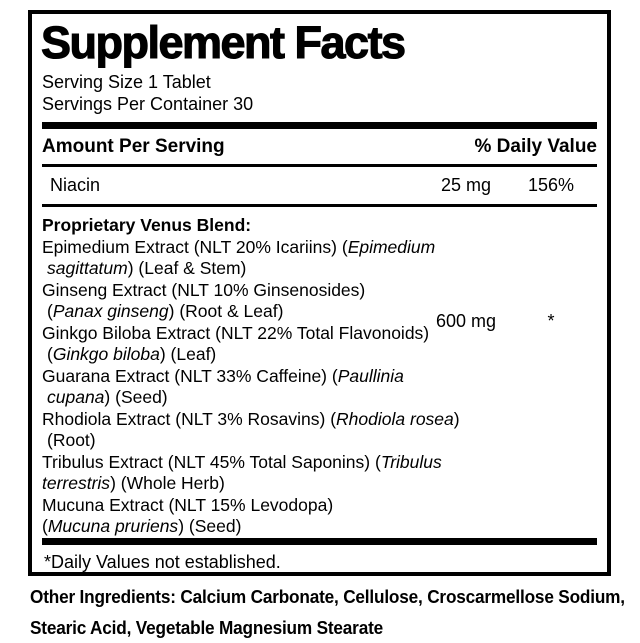  I want to click on blend-daily-value: *, so click(551, 321).